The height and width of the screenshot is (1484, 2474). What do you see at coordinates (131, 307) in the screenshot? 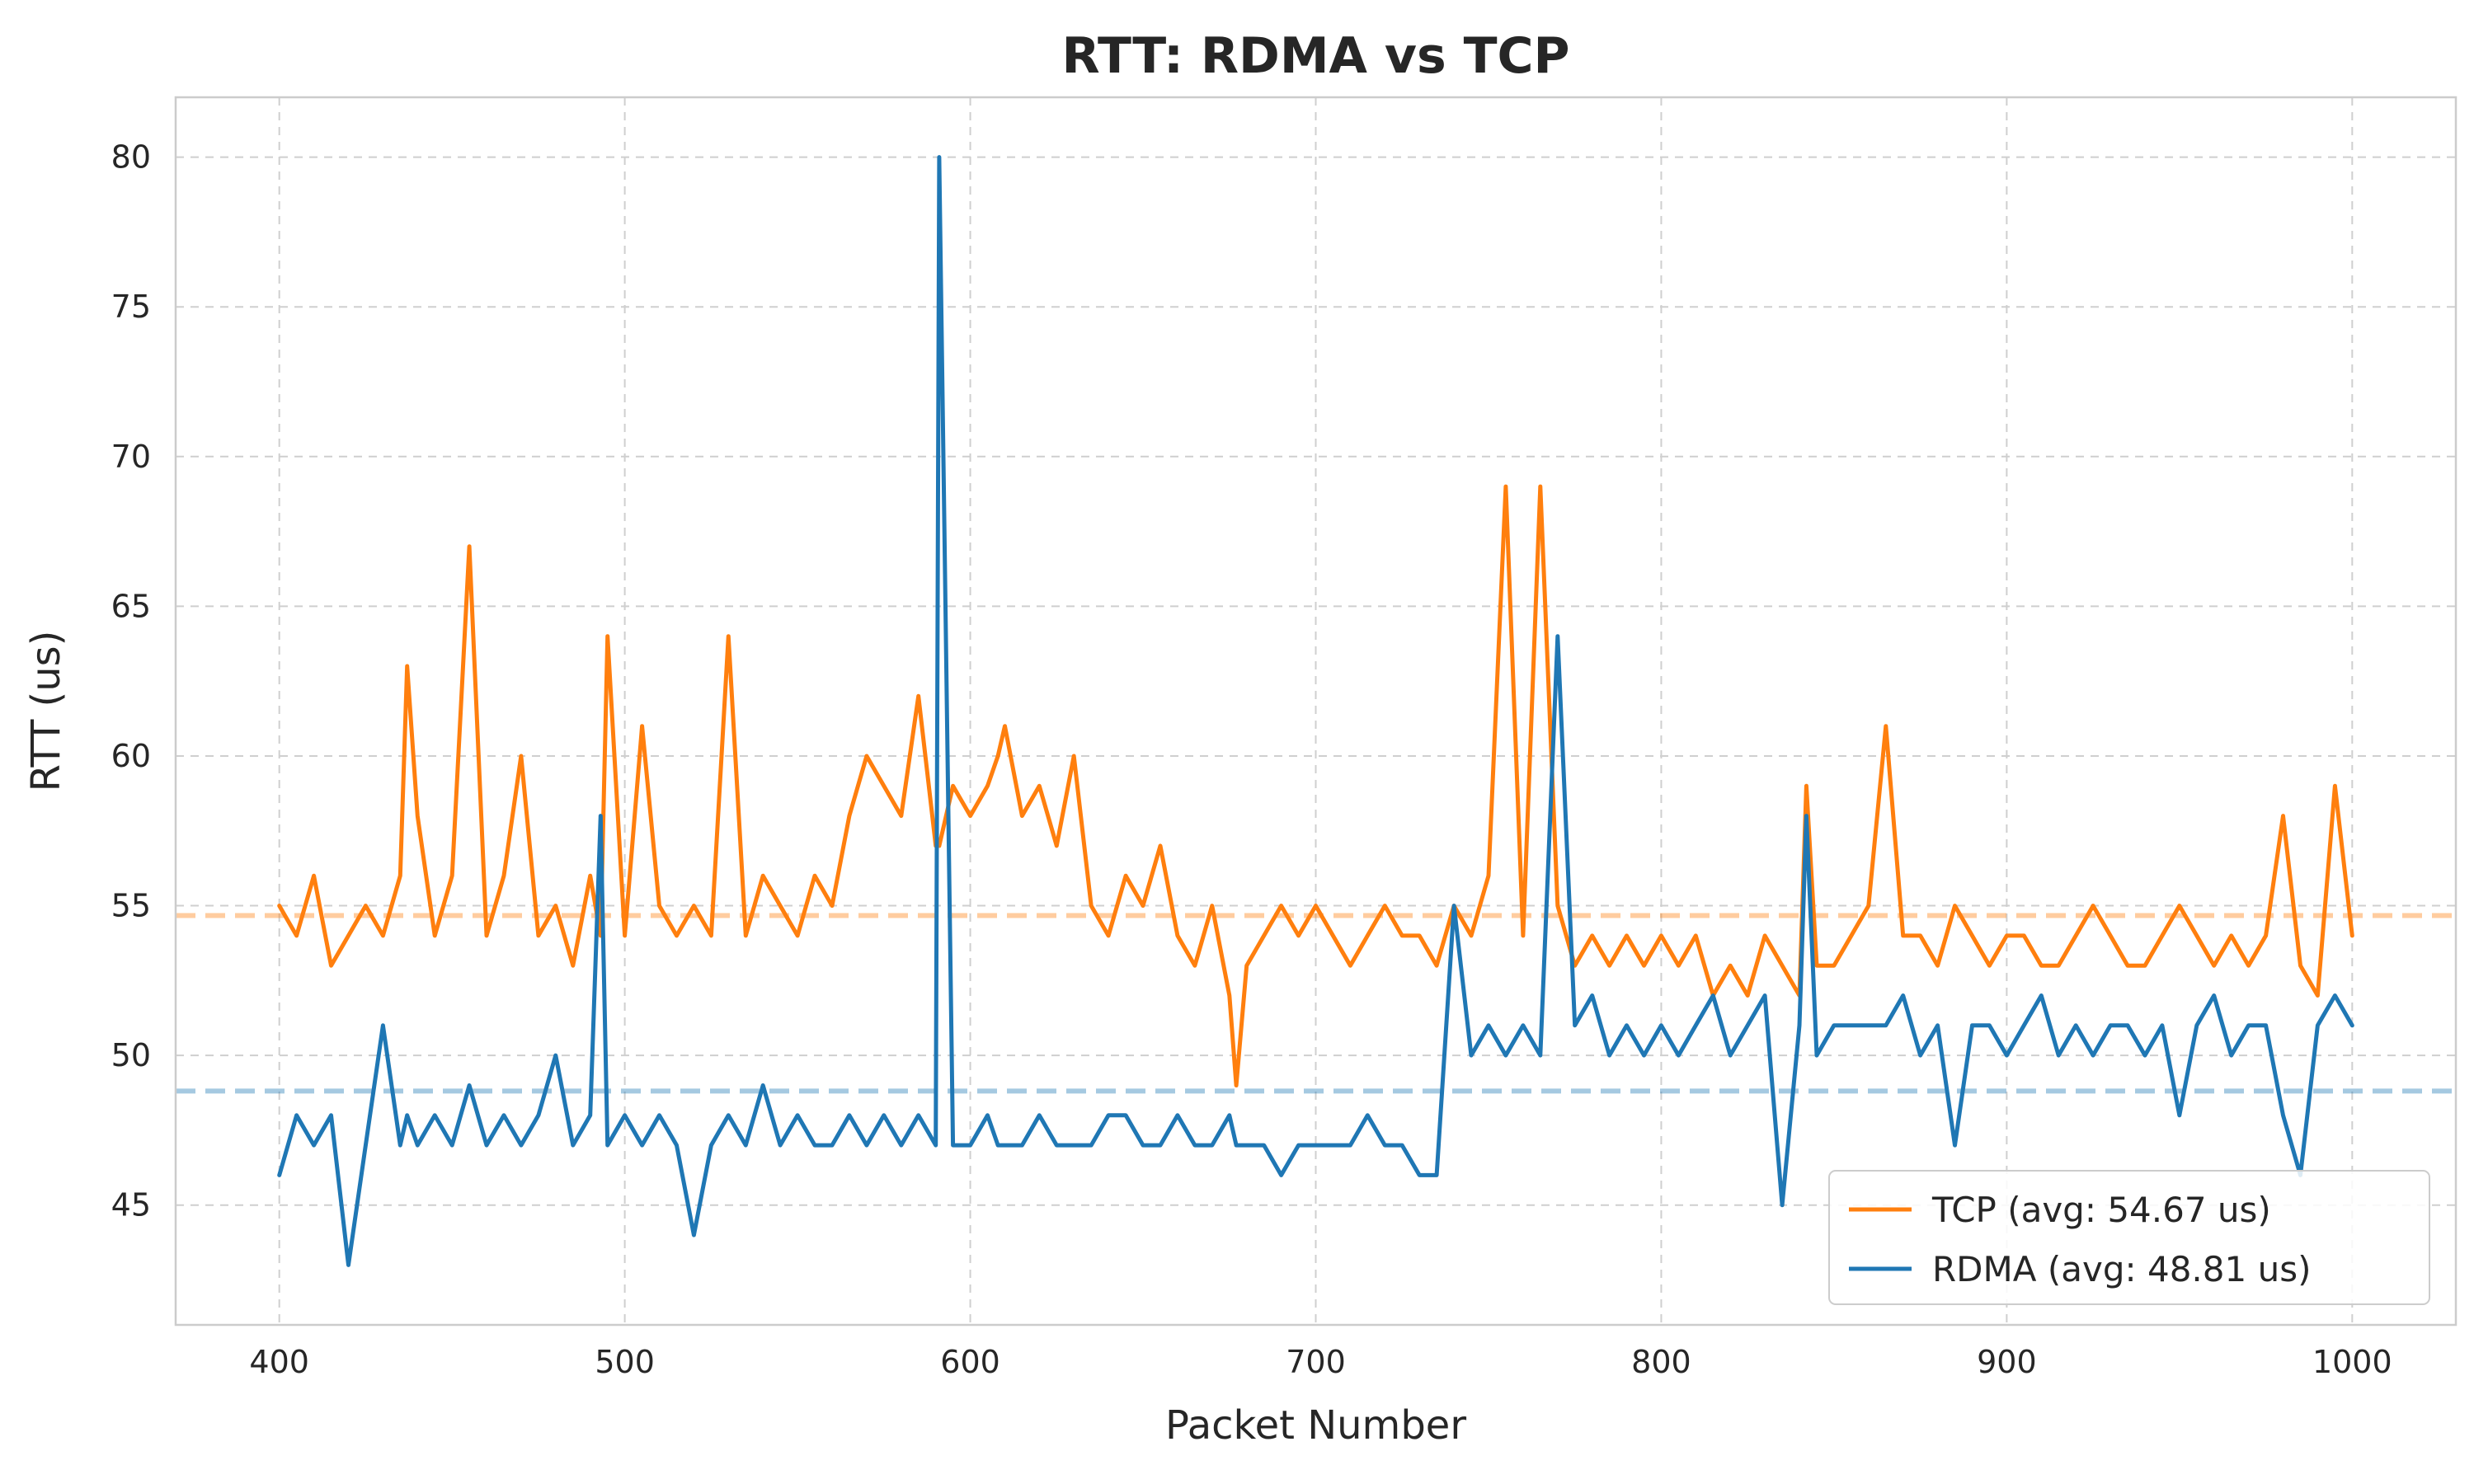
I see `y-tick-label: 75` at bounding box center [131, 307].